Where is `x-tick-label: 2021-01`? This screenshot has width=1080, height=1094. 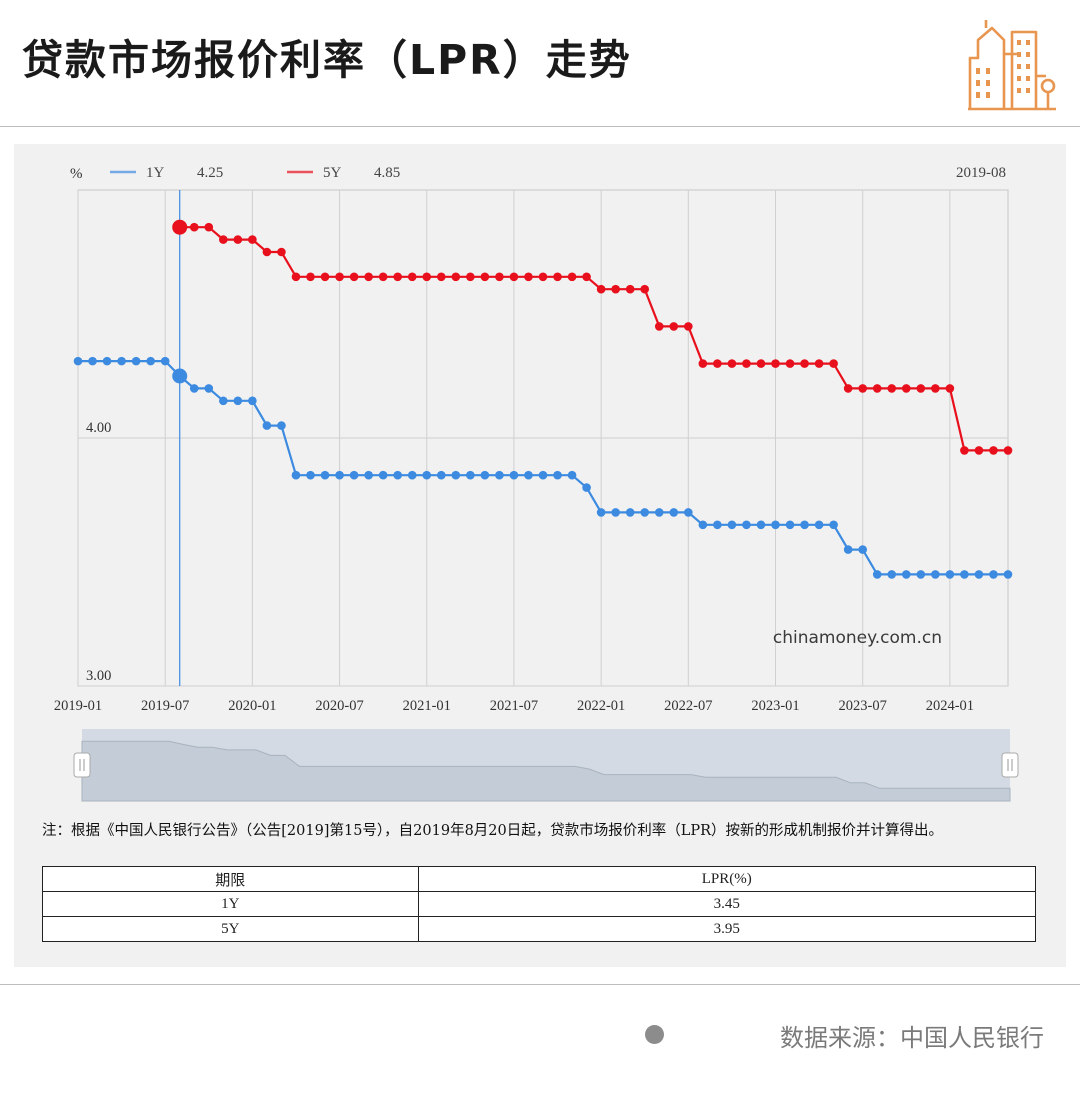 x-tick-label: 2021-01 is located at coordinates (427, 706).